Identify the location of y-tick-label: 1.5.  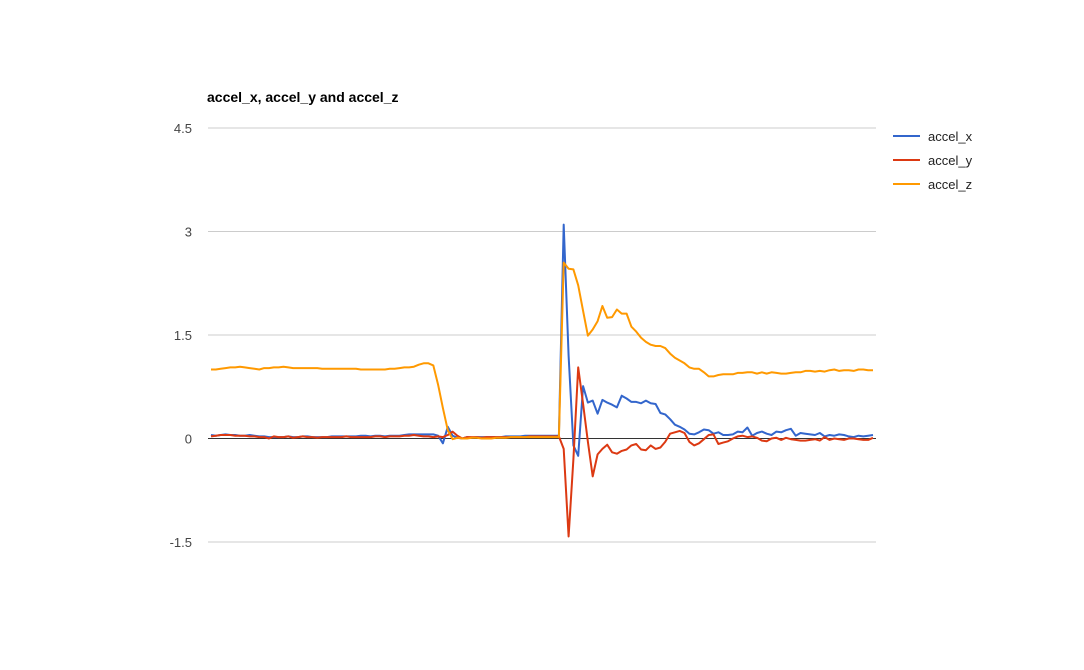
(183, 335).